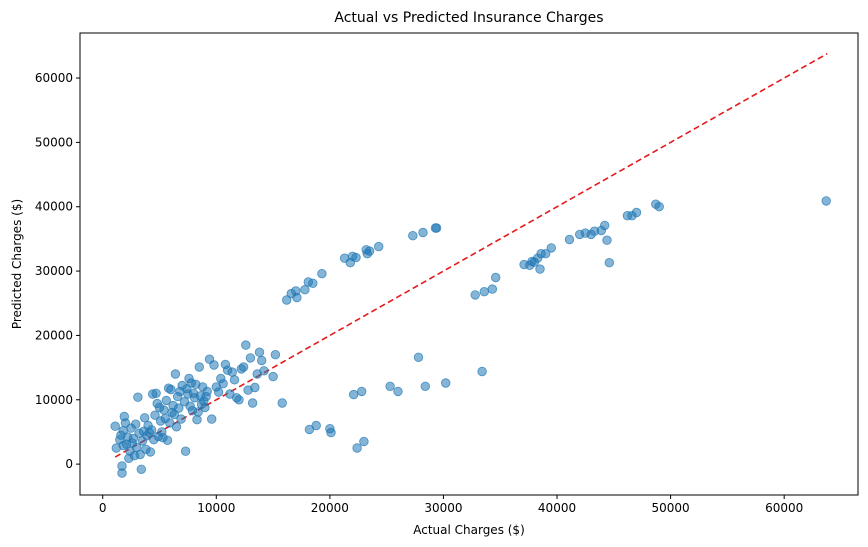  What do you see at coordinates (468, 18) in the screenshot?
I see `chart-title: Actual vs Predicted Insurance Charges` at bounding box center [468, 18].